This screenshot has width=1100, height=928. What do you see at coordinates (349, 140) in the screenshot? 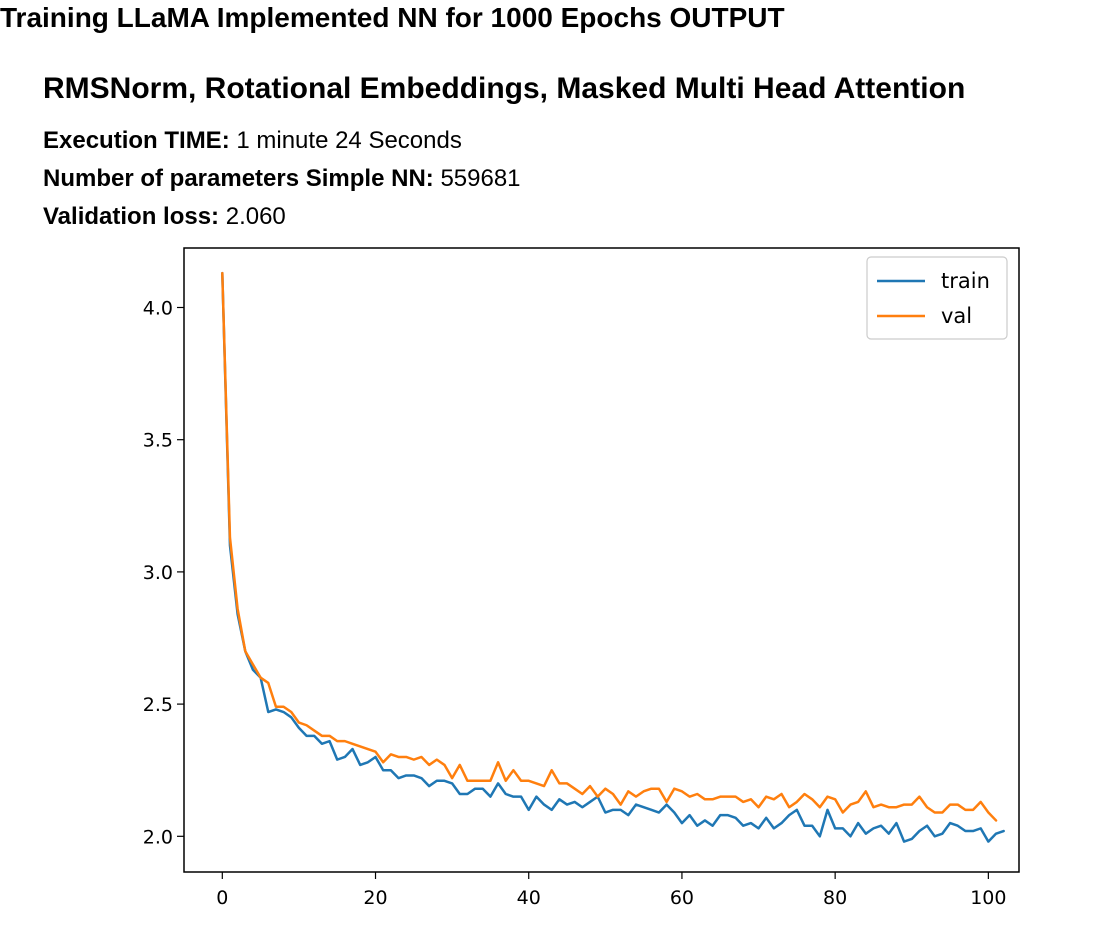
I see `execution-time-value: 1 minute 24 Seconds` at bounding box center [349, 140].